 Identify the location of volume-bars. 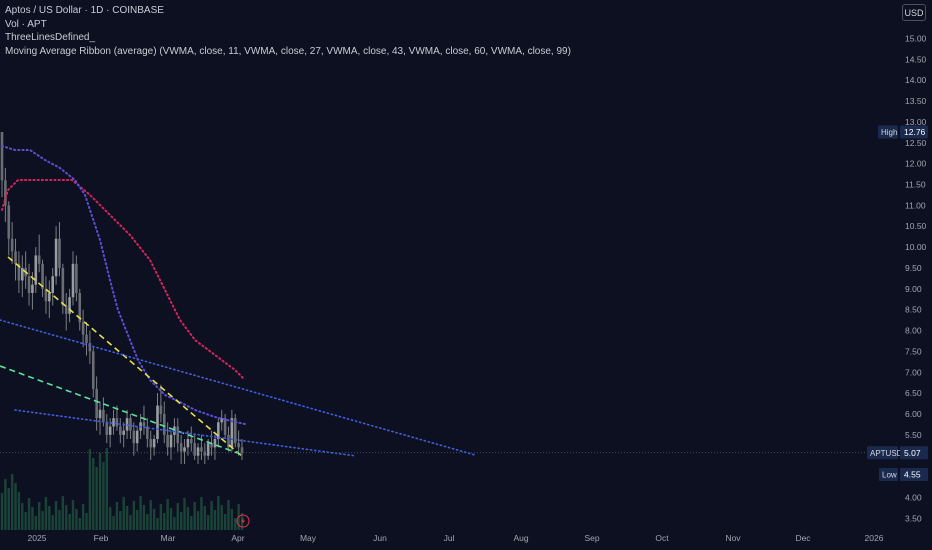
(122, 489).